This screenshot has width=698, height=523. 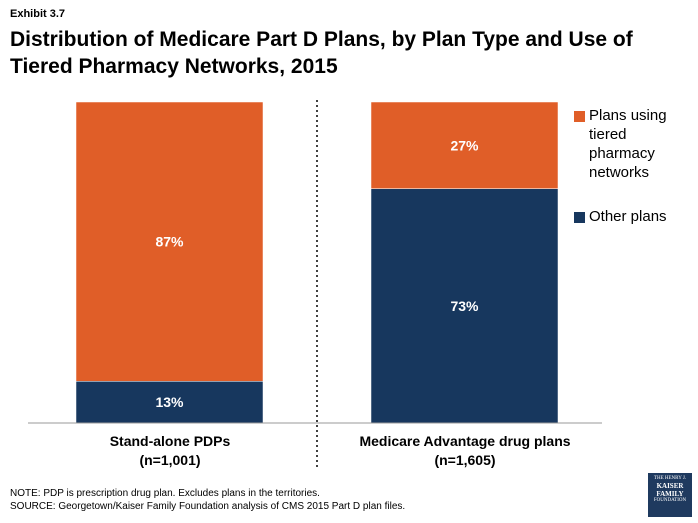 I want to click on data-label-tiered-1: 27%, so click(x=464, y=145).